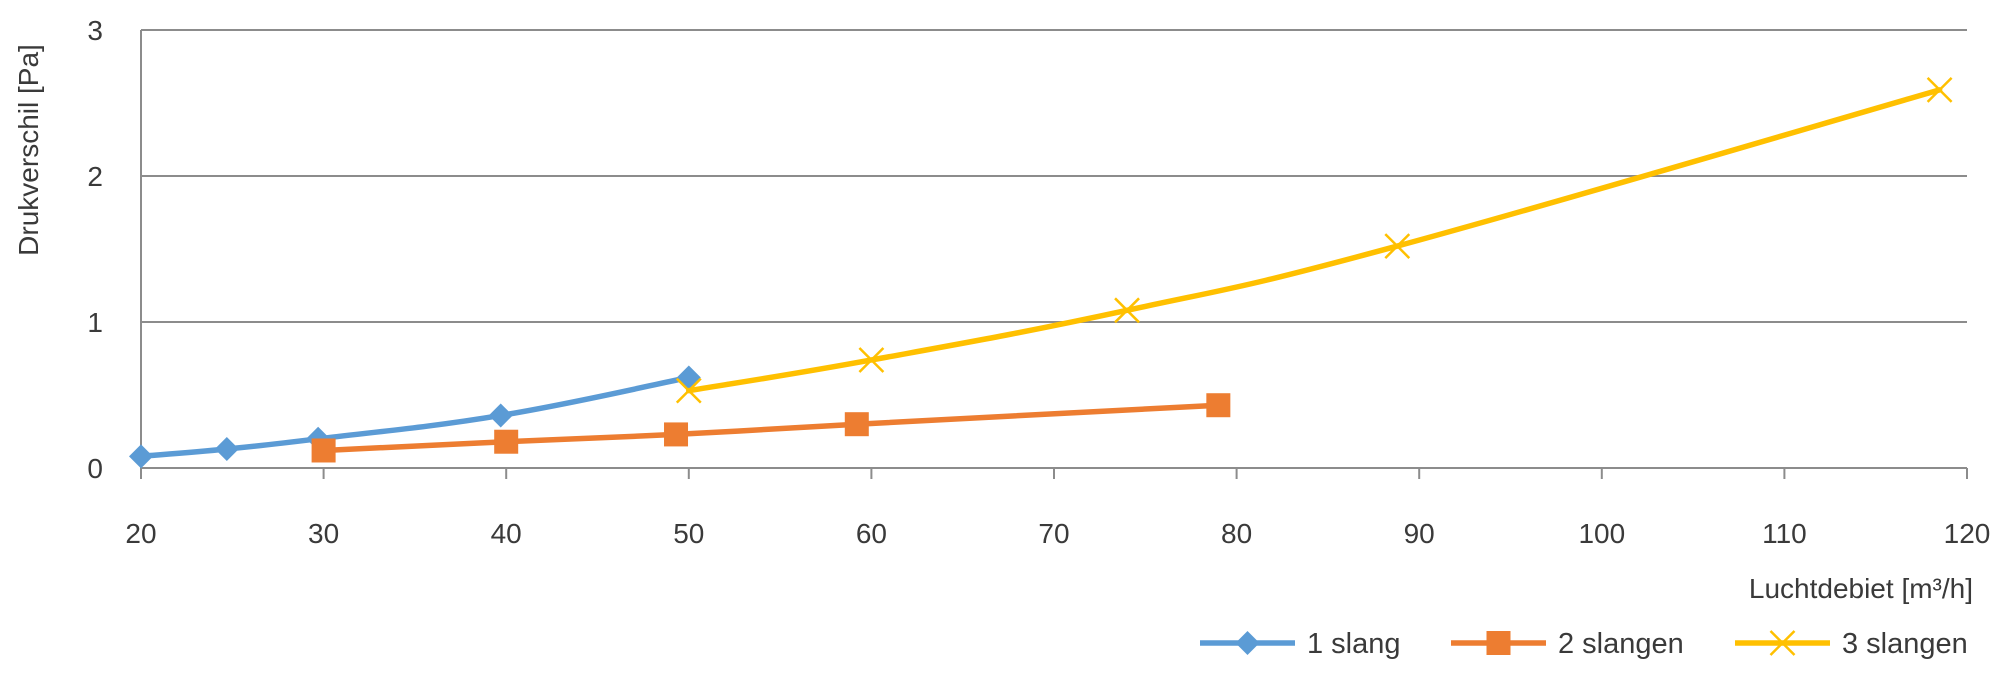  What do you see at coordinates (95, 30) in the screenshot?
I see `y-tick-label: 3` at bounding box center [95, 30].